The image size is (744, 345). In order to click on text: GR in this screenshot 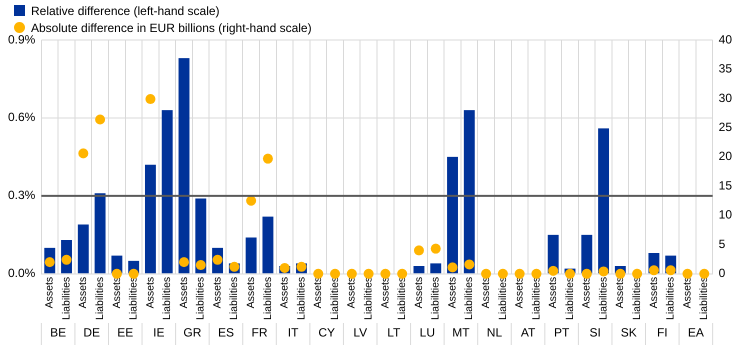, I will do `click(192, 332)`.